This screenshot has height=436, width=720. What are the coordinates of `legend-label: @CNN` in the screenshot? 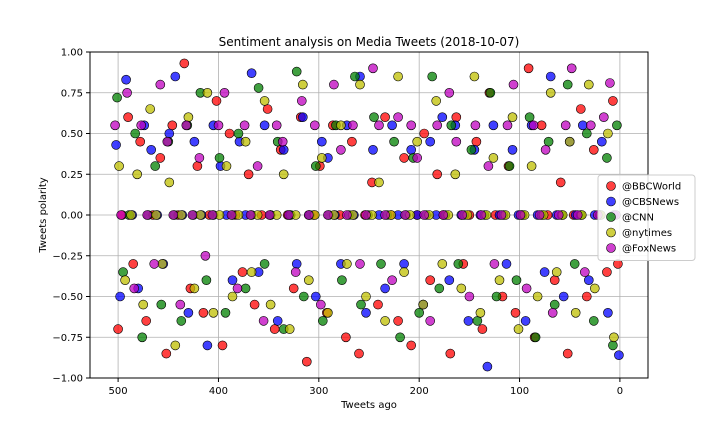 It's located at (638, 218).